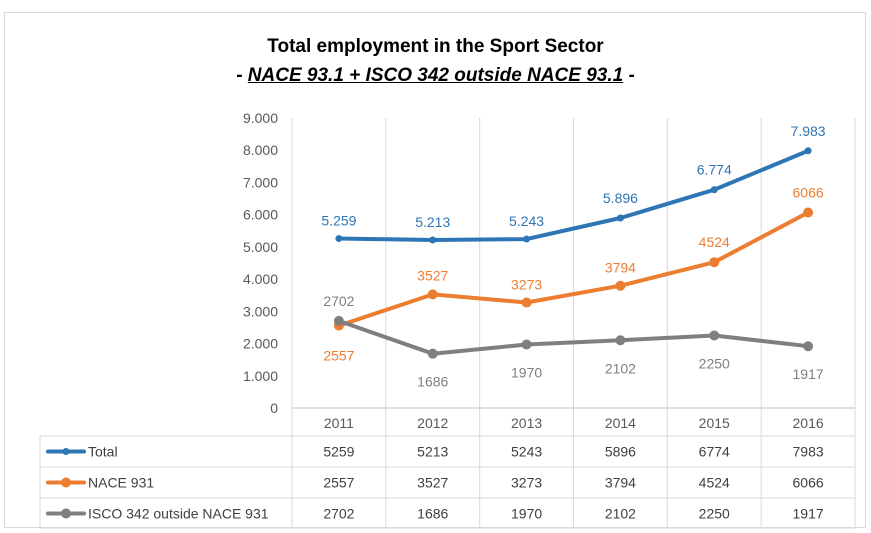 The image size is (871, 533). I want to click on x-tick-label: 2011, so click(339, 423).